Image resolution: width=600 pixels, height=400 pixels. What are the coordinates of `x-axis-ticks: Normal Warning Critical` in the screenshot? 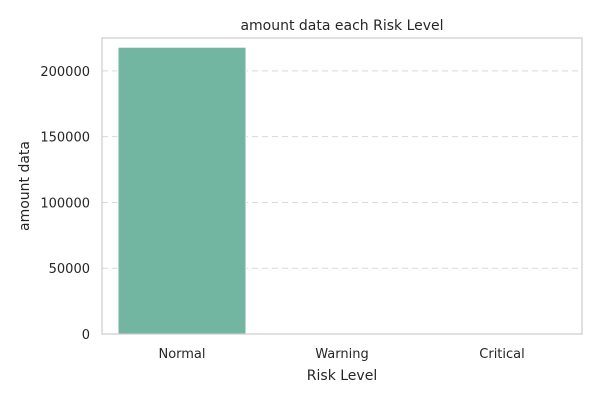 It's located at (341, 354).